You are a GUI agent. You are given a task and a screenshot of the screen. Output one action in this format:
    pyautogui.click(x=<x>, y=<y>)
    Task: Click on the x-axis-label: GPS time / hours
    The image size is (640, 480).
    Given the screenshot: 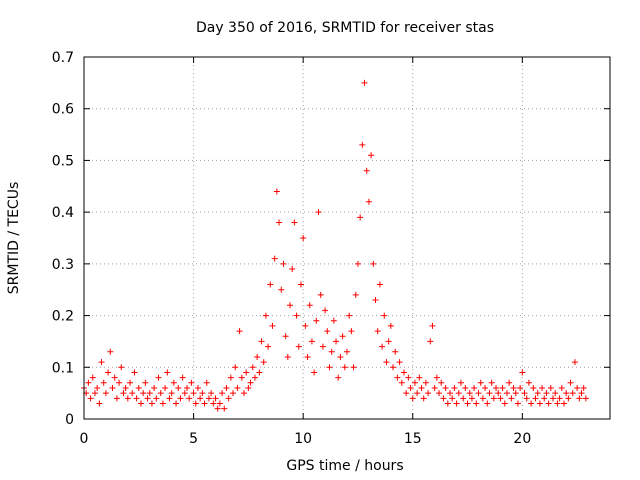 What is the action you would take?
    pyautogui.click(x=344, y=466)
    